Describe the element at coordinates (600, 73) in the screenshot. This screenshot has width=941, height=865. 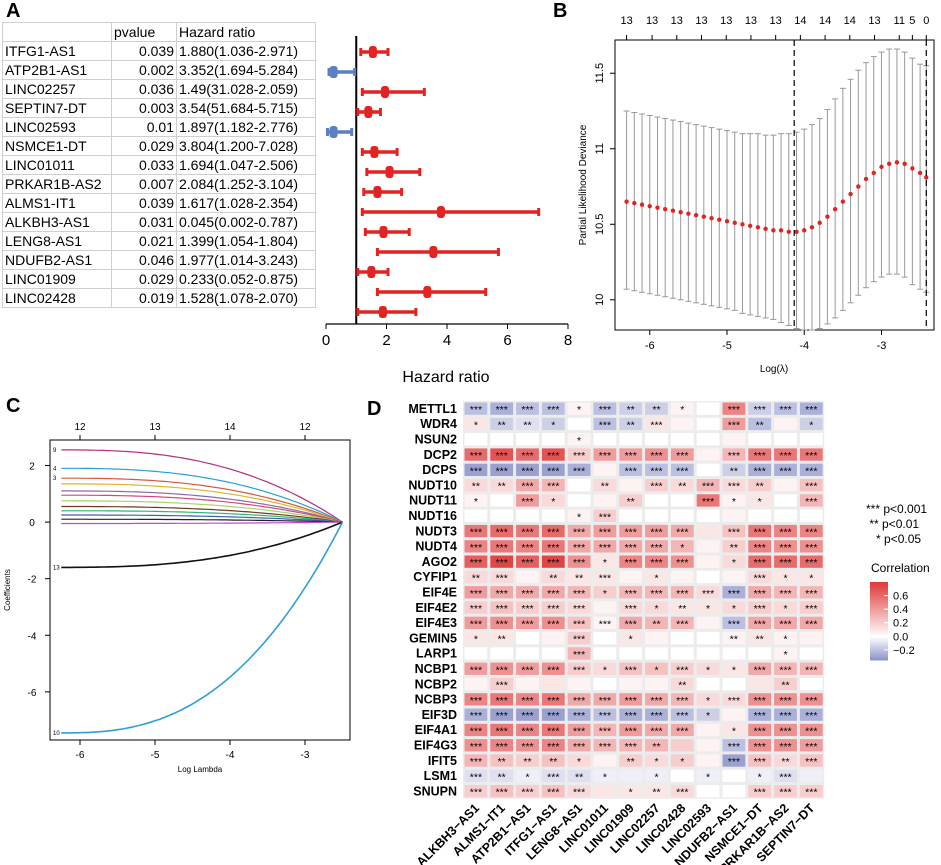
I see `y-tick-label: 11.5` at that location.